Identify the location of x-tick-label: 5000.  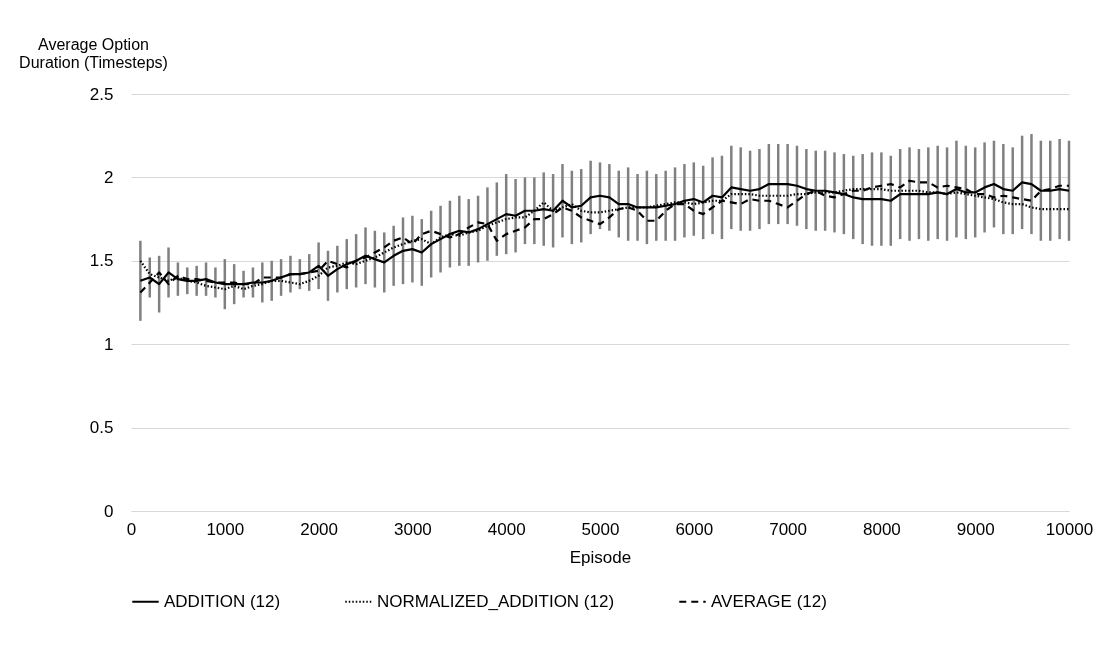
(600, 529).